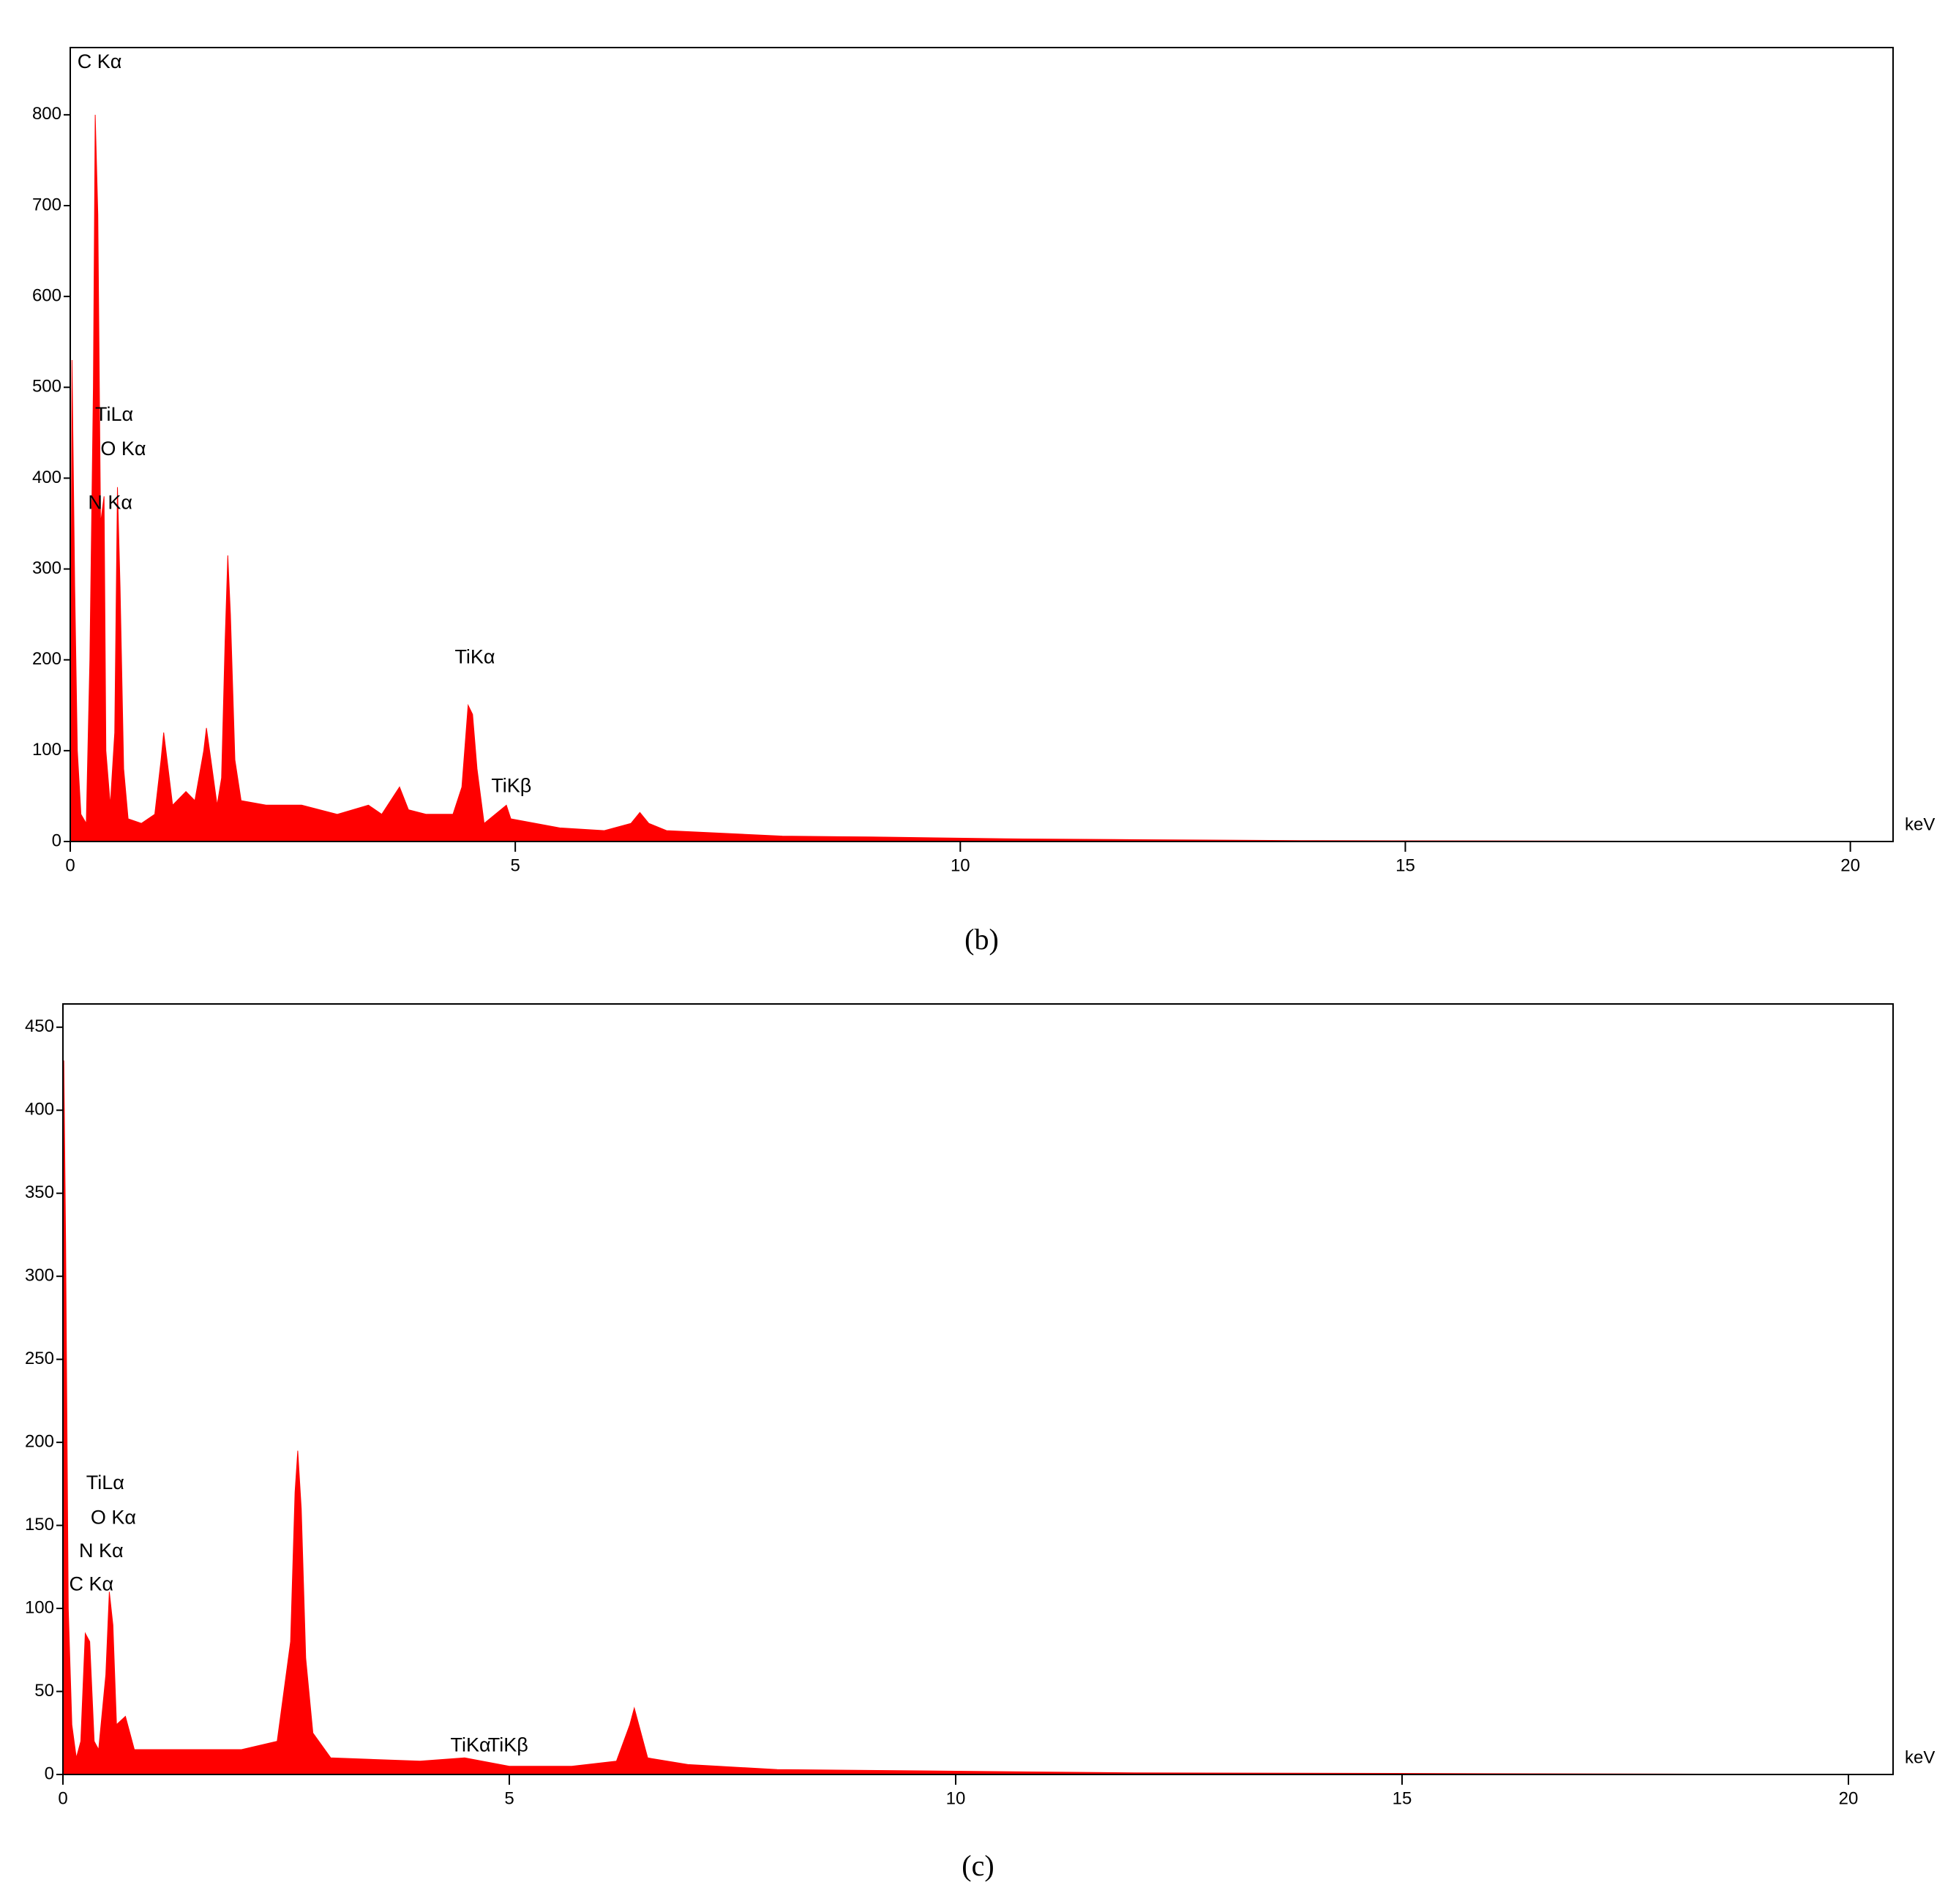 This screenshot has width=1956, height=1904. Describe the element at coordinates (39, 1358) in the screenshot. I see `y-tick-label: 250` at that location.